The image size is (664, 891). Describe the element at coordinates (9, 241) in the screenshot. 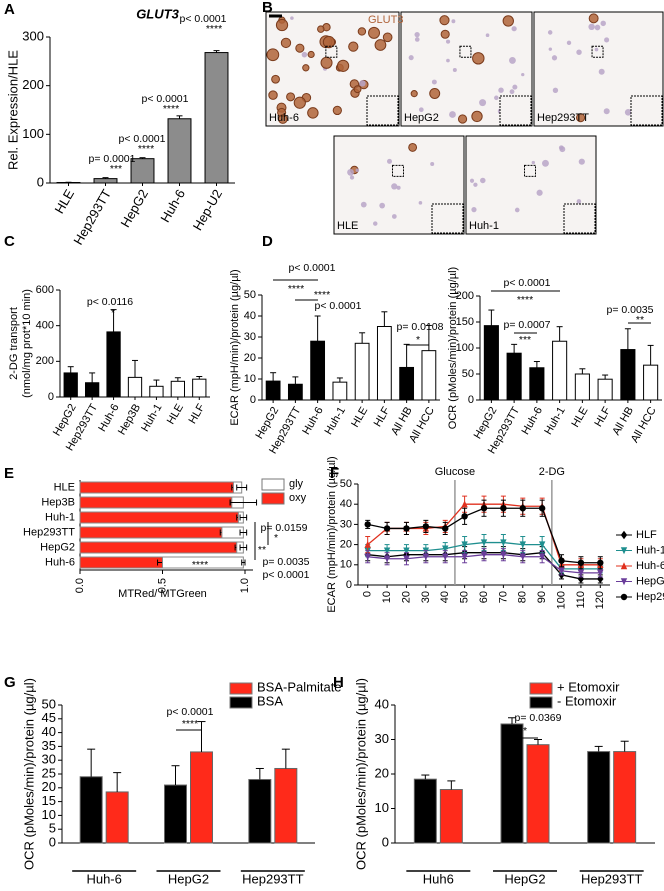

I see `panel-letter: C` at that location.